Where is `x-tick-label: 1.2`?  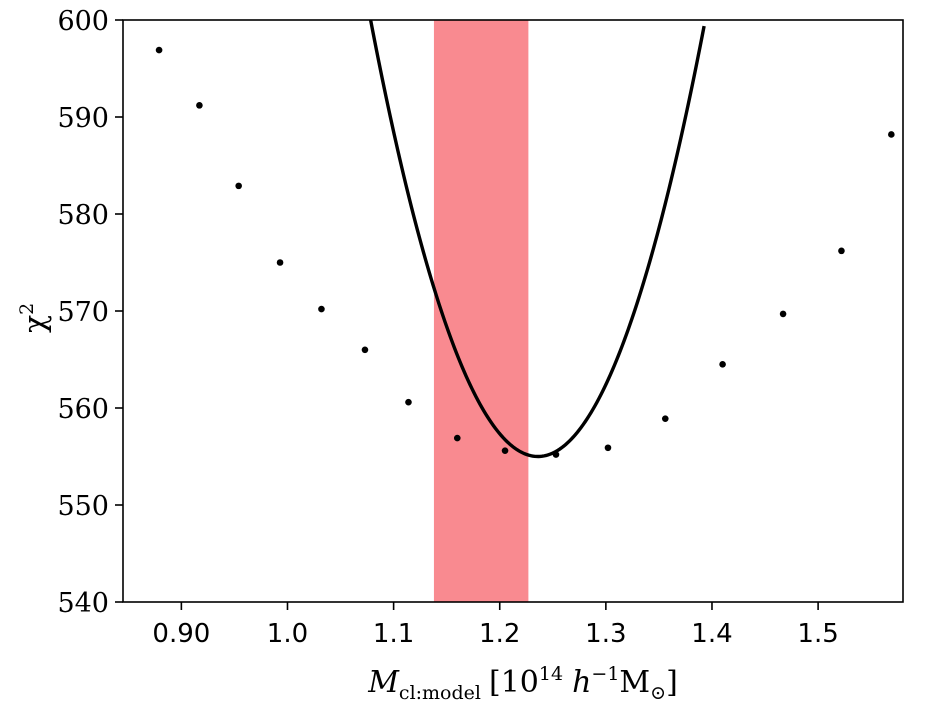 x-tick-label: 1.2 is located at coordinates (499, 634).